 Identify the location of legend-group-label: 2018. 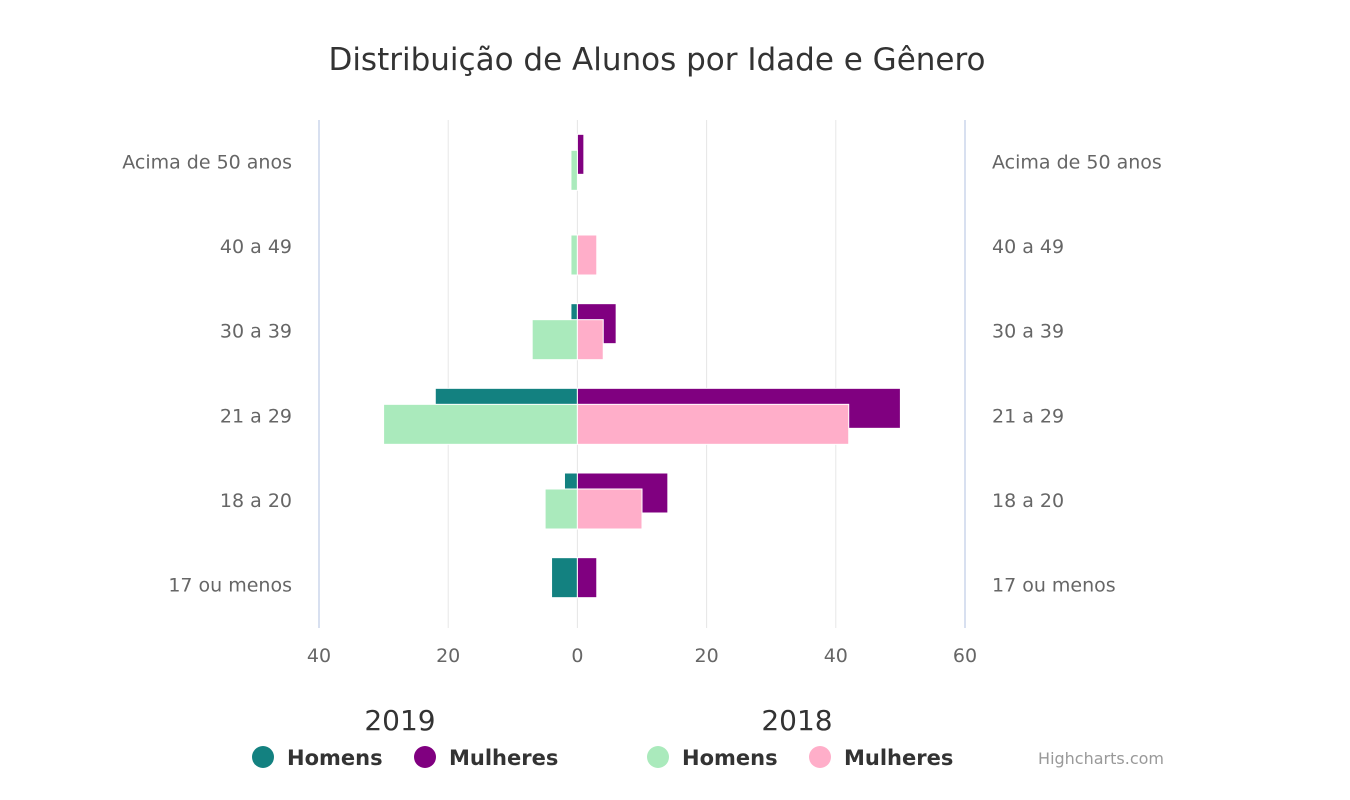
(796, 720).